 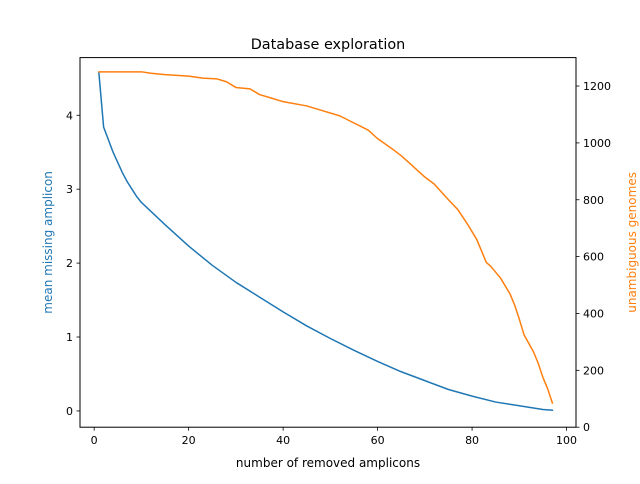 I want to click on x-tick-label: 60, so click(x=378, y=440).